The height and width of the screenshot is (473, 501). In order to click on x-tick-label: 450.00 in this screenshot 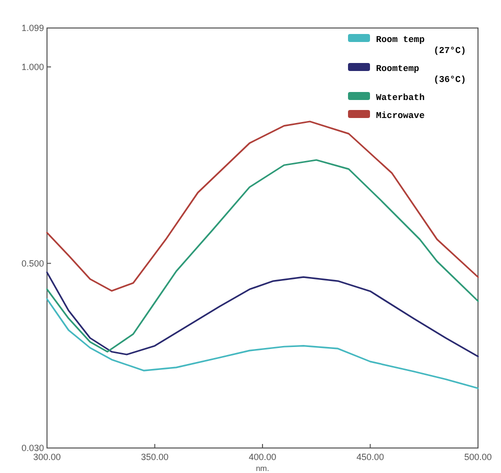, I will do `click(370, 457)`.